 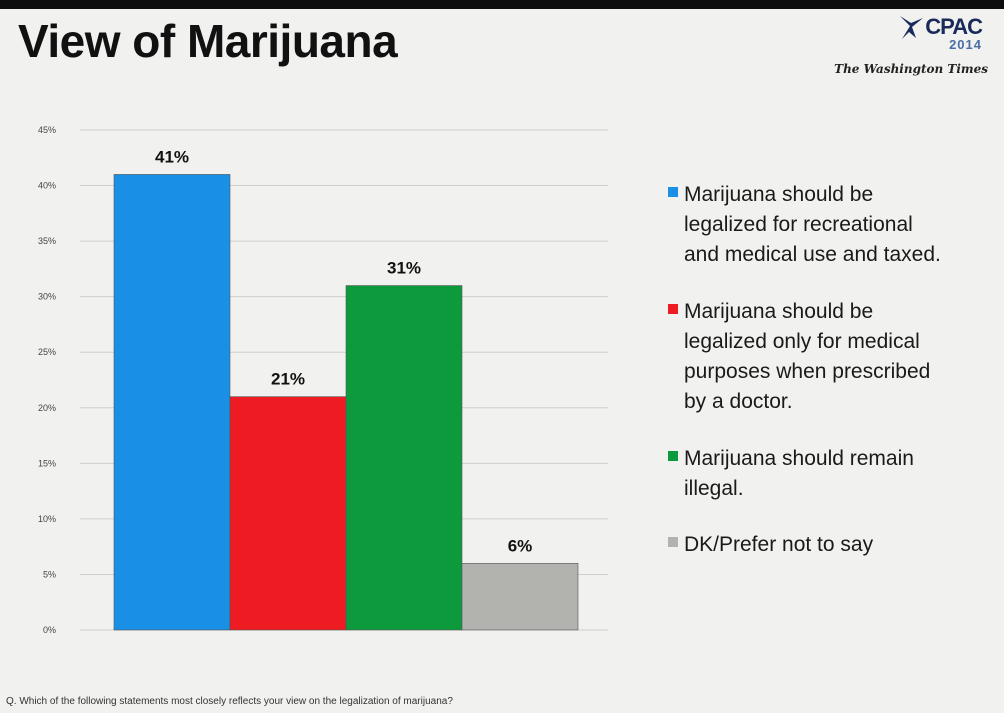 What do you see at coordinates (47, 463) in the screenshot?
I see `y-tick-label: 15%` at bounding box center [47, 463].